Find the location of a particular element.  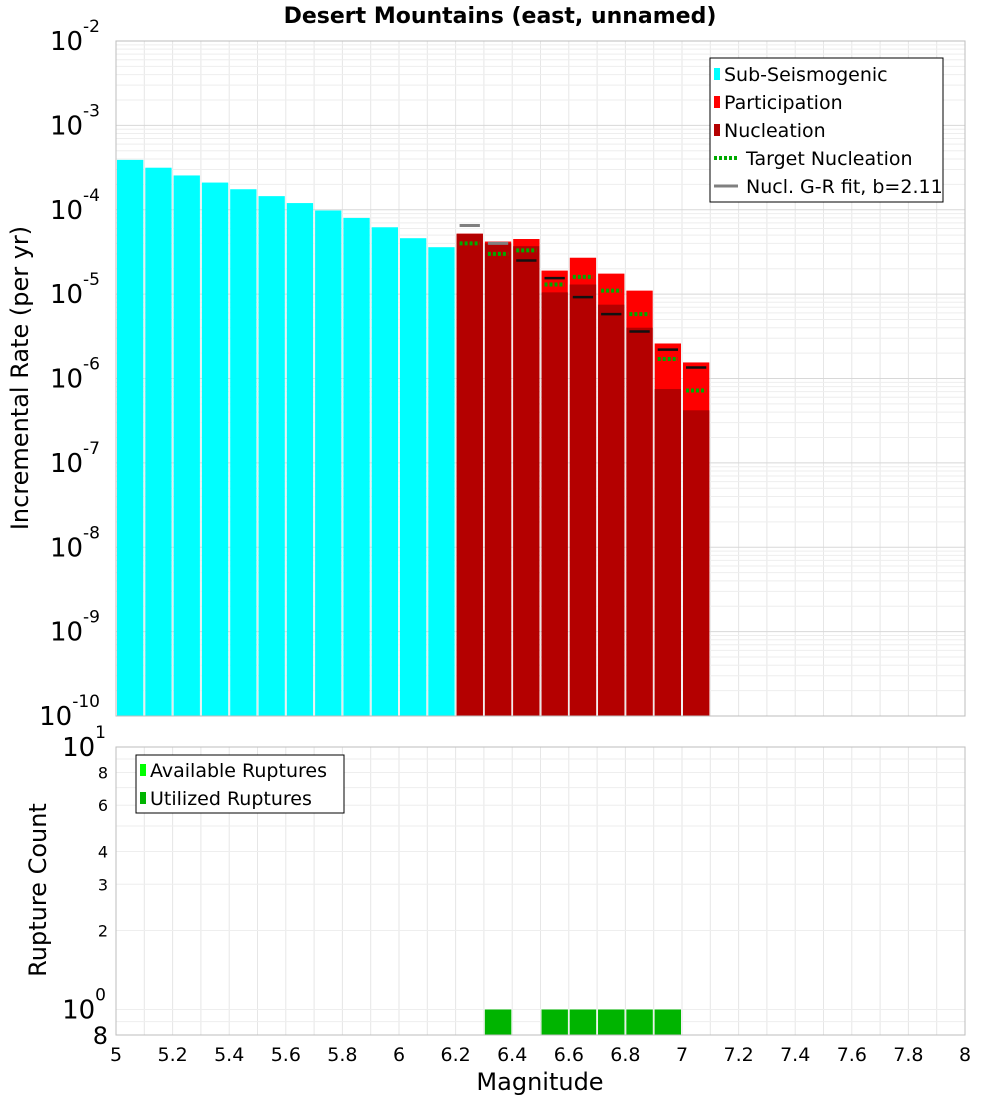

bottom-legend: Available Ruptures Utilized Ruptures is located at coordinates (240, 784).